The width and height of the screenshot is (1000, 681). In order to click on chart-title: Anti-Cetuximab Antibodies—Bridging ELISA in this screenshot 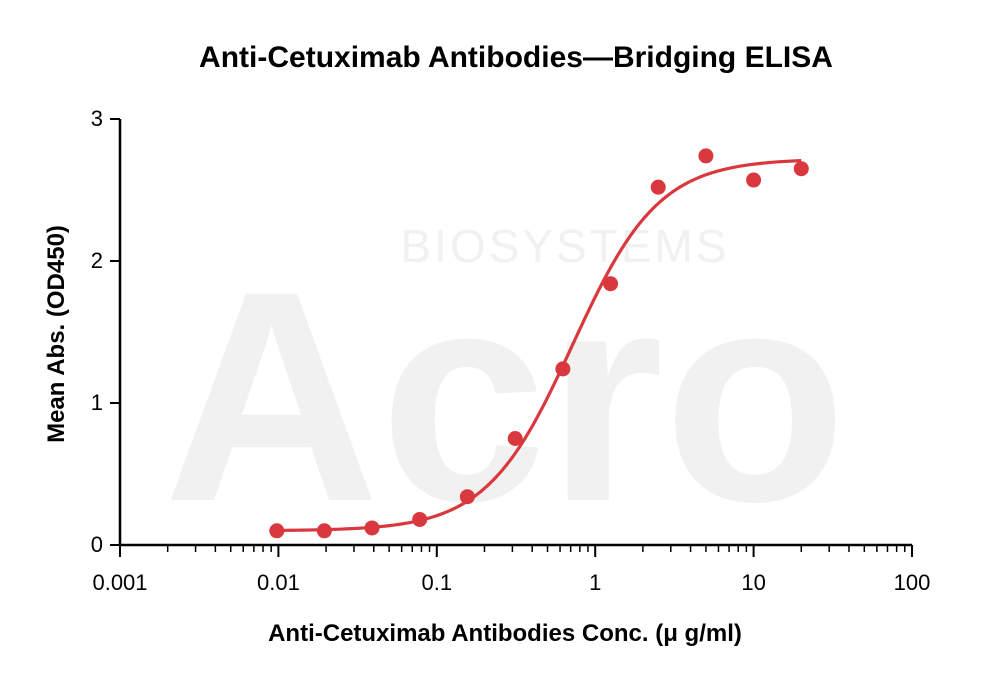, I will do `click(516, 57)`.